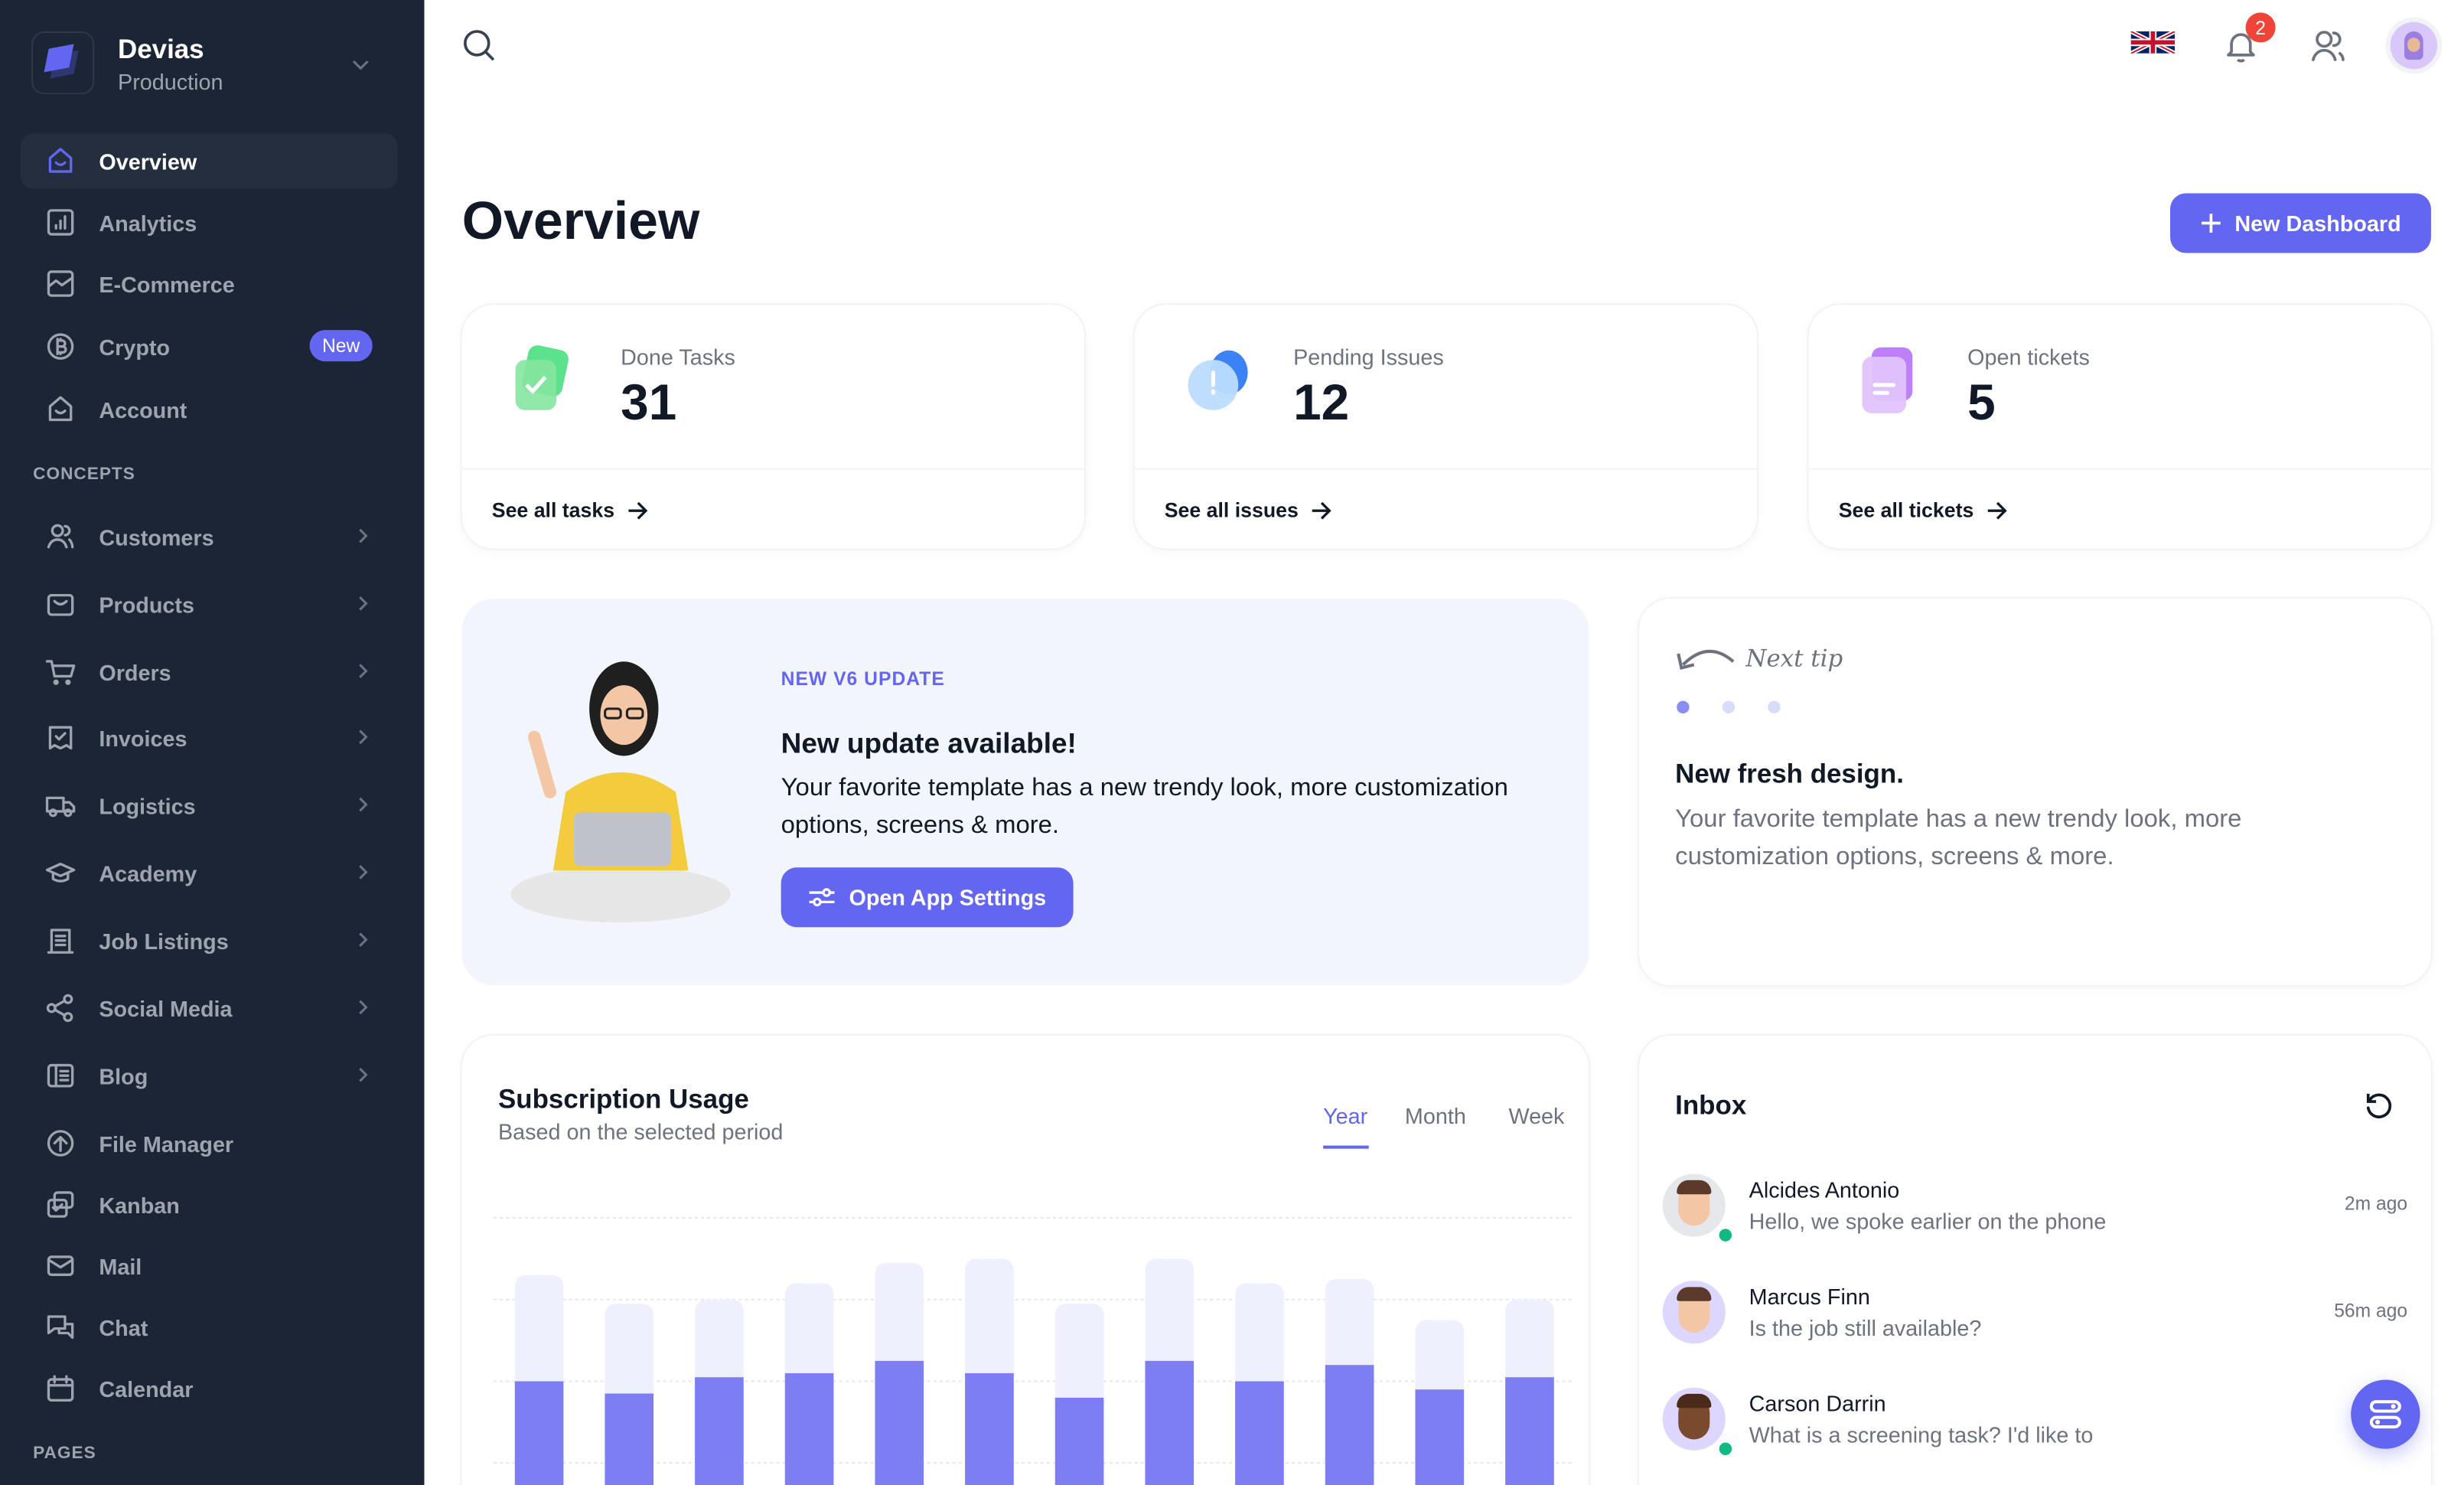 The height and width of the screenshot is (1485, 2464). Describe the element at coordinates (1346, 1115) in the screenshot. I see `tab-year: Year` at that location.